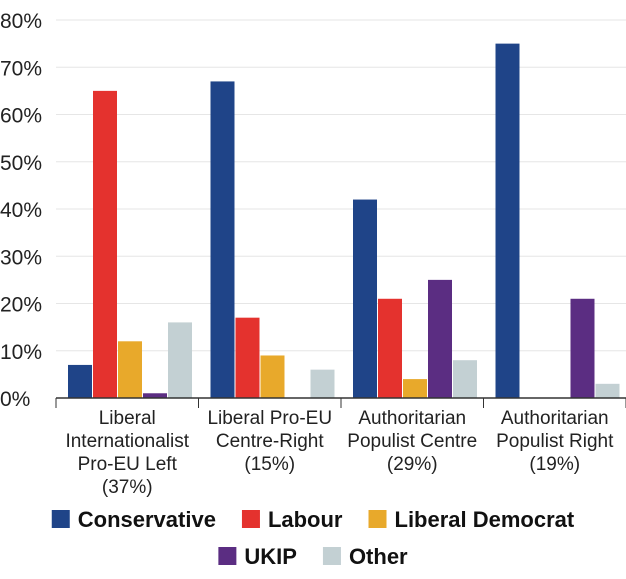 The width and height of the screenshot is (626, 579). I want to click on y-tick-label: 30%, so click(21, 257).